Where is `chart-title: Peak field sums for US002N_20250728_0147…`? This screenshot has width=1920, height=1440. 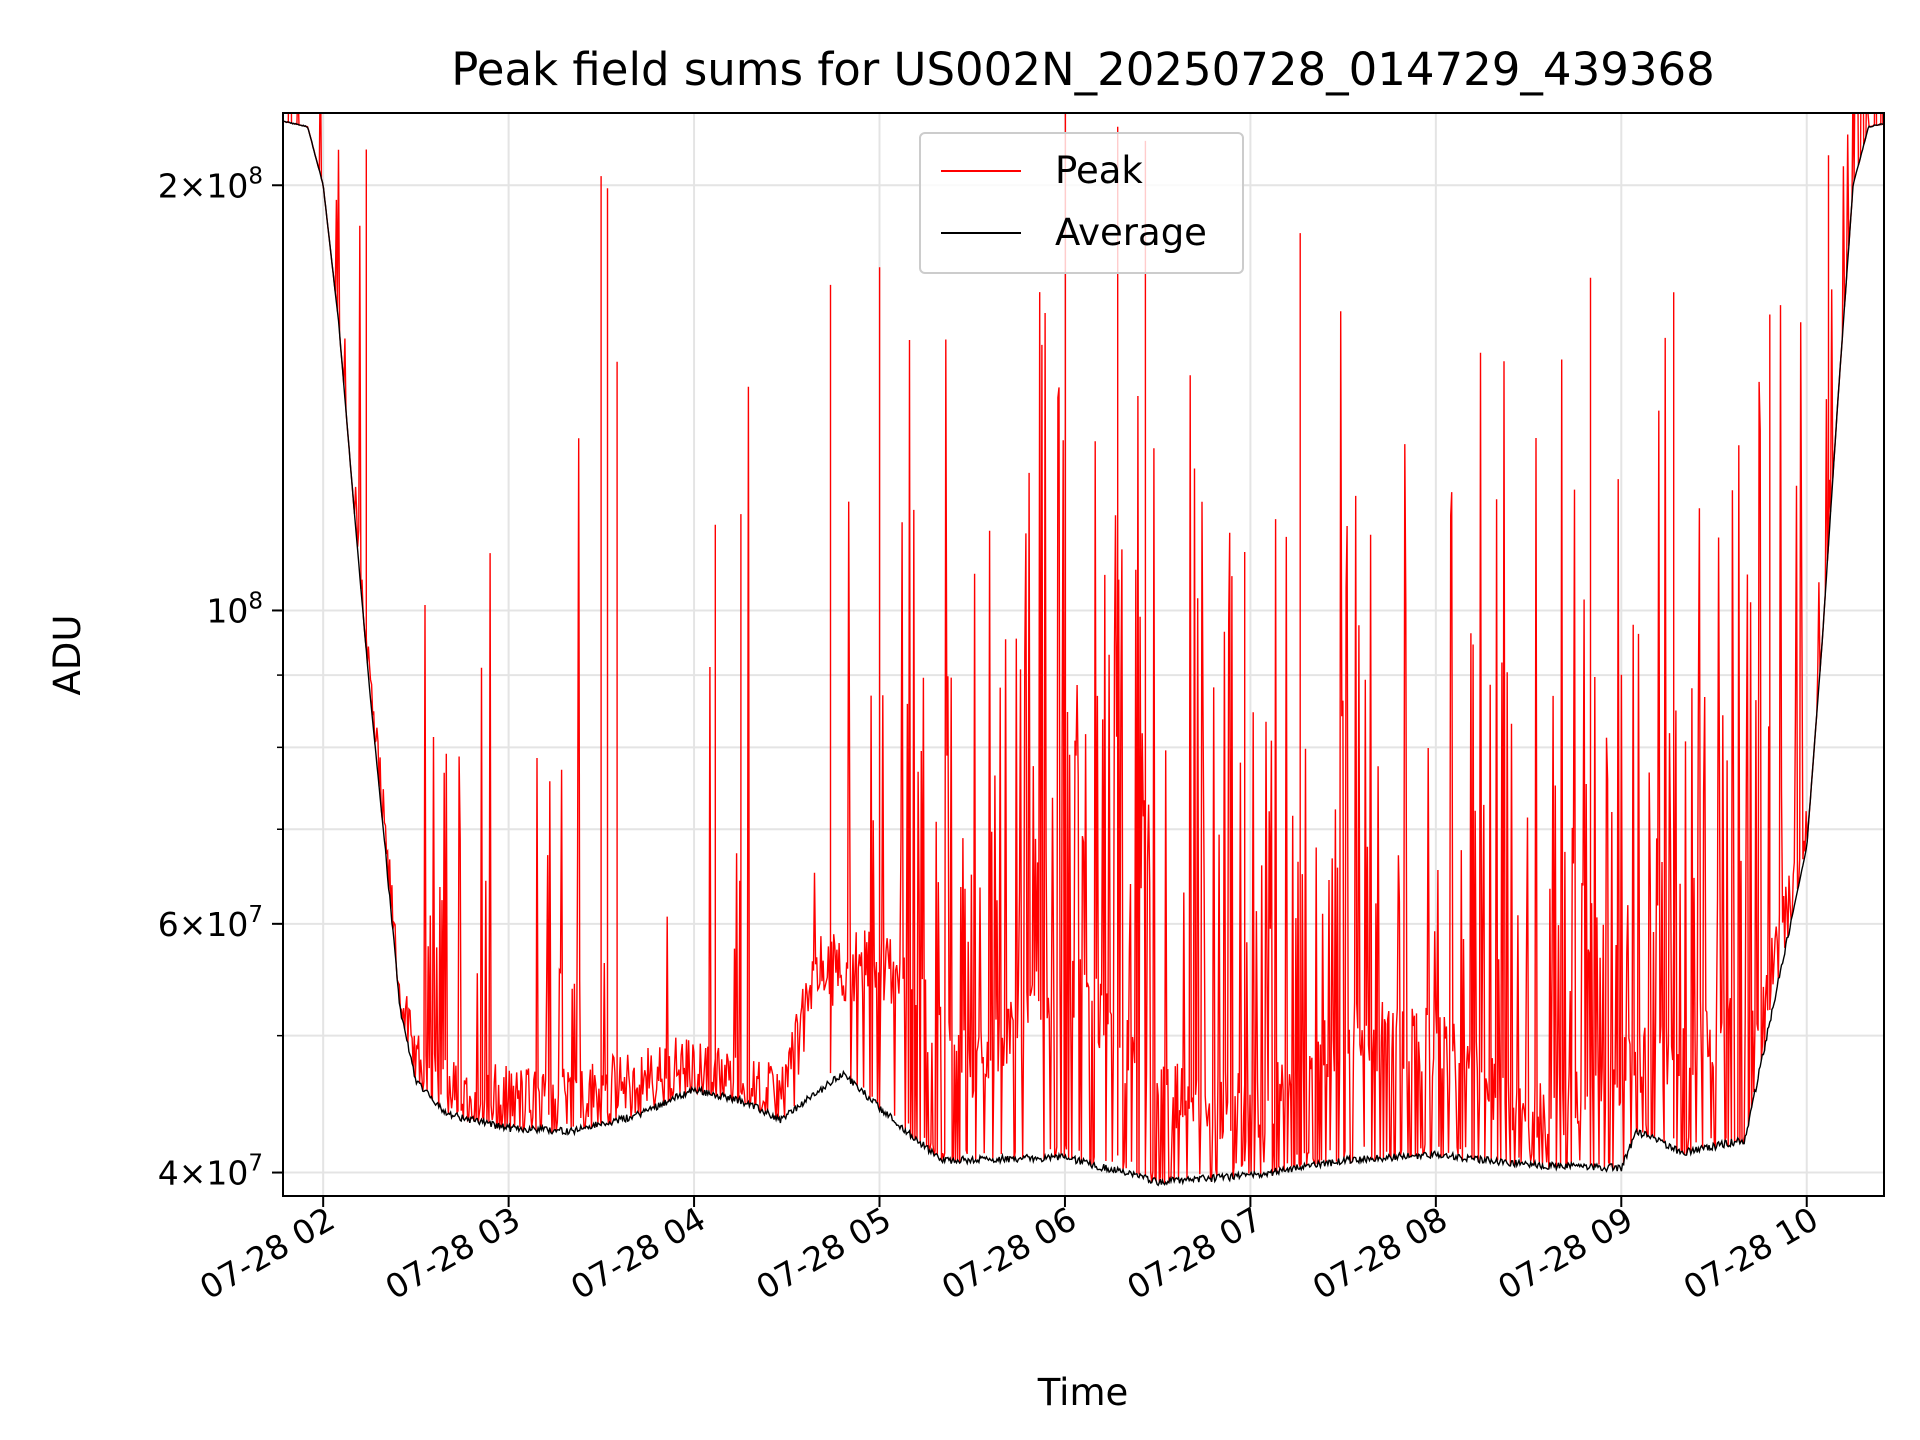
chart-title: Peak field sums for US002N_20250728_0147… is located at coordinates (1082, 69).